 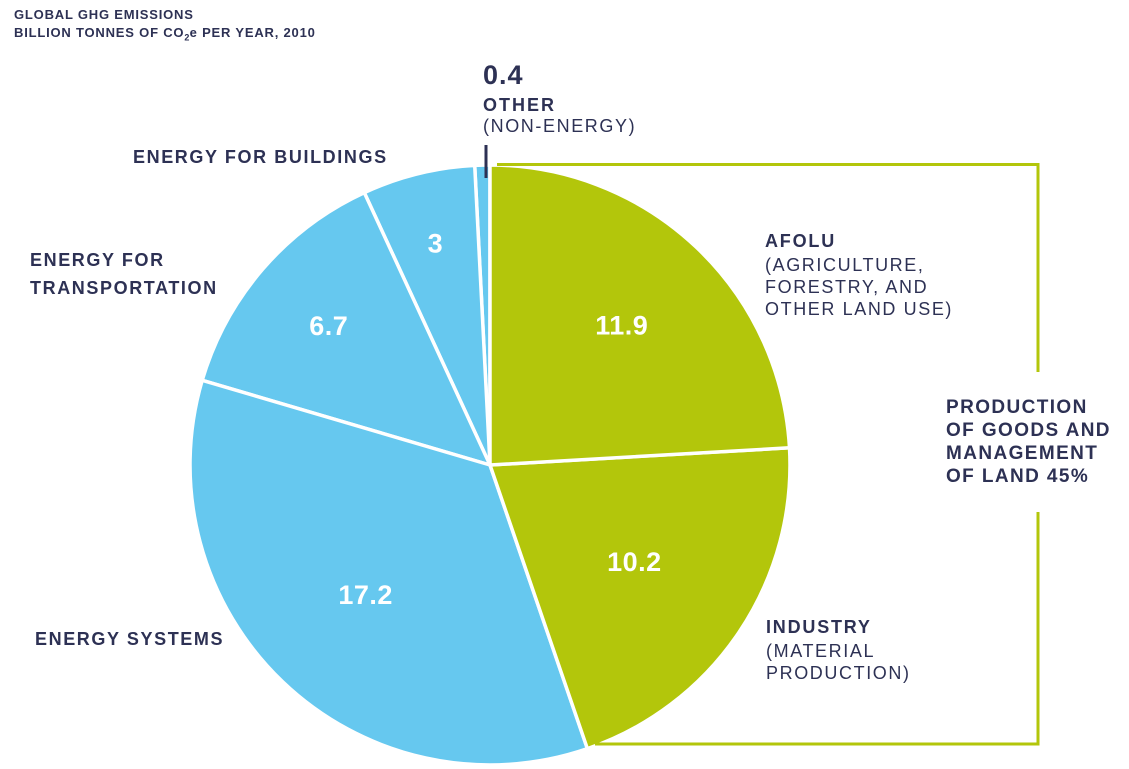 What do you see at coordinates (260, 157) in the screenshot?
I see `label-energy-for-buildings: ENERGY FOR BUILDINGS` at bounding box center [260, 157].